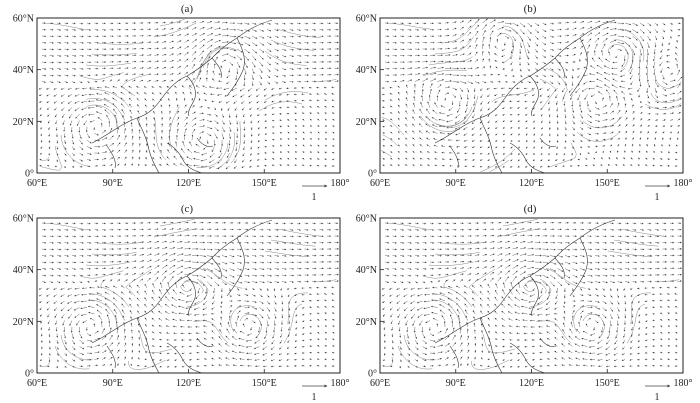 The image size is (700, 403). I want to click on coastline-segment, so click(559, 68).